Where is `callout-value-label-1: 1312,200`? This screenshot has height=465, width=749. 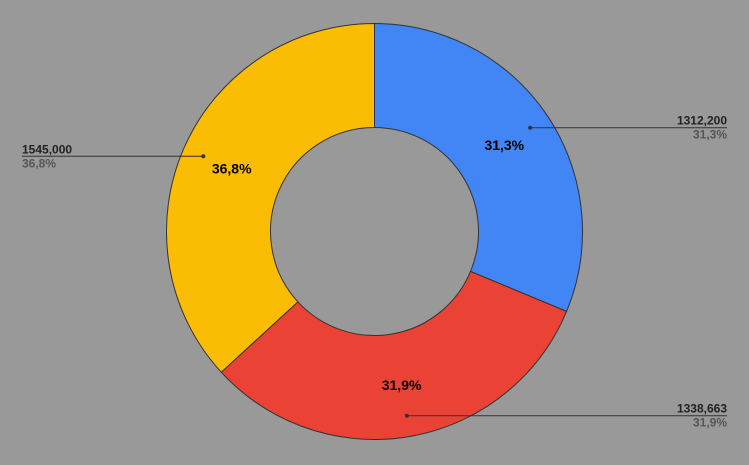
callout-value-label-1: 1312,200 is located at coordinates (702, 121).